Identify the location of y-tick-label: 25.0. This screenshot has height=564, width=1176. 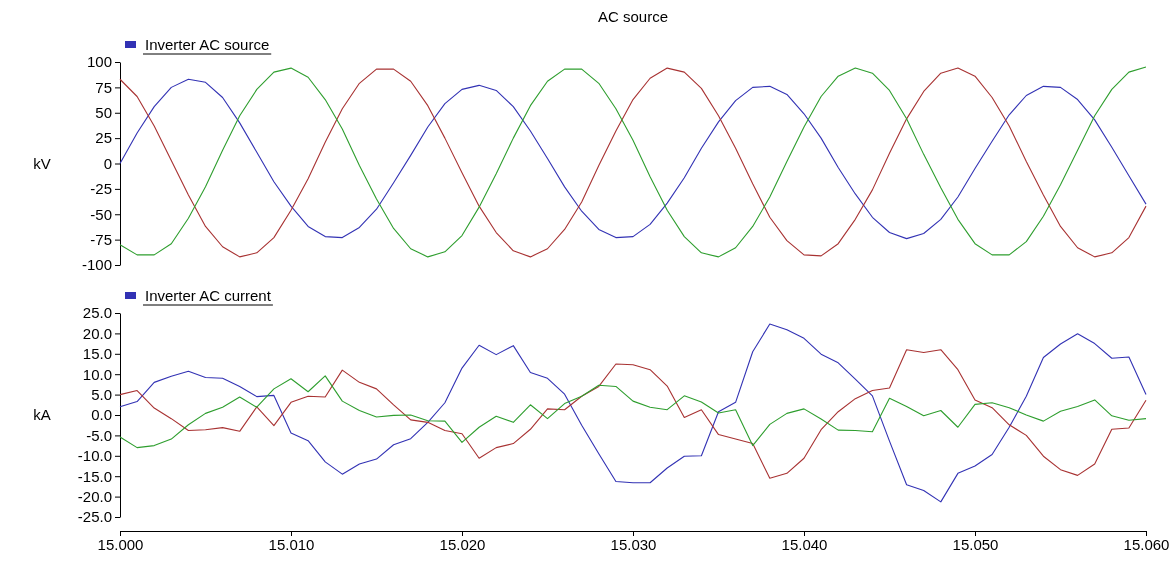
(97, 313).